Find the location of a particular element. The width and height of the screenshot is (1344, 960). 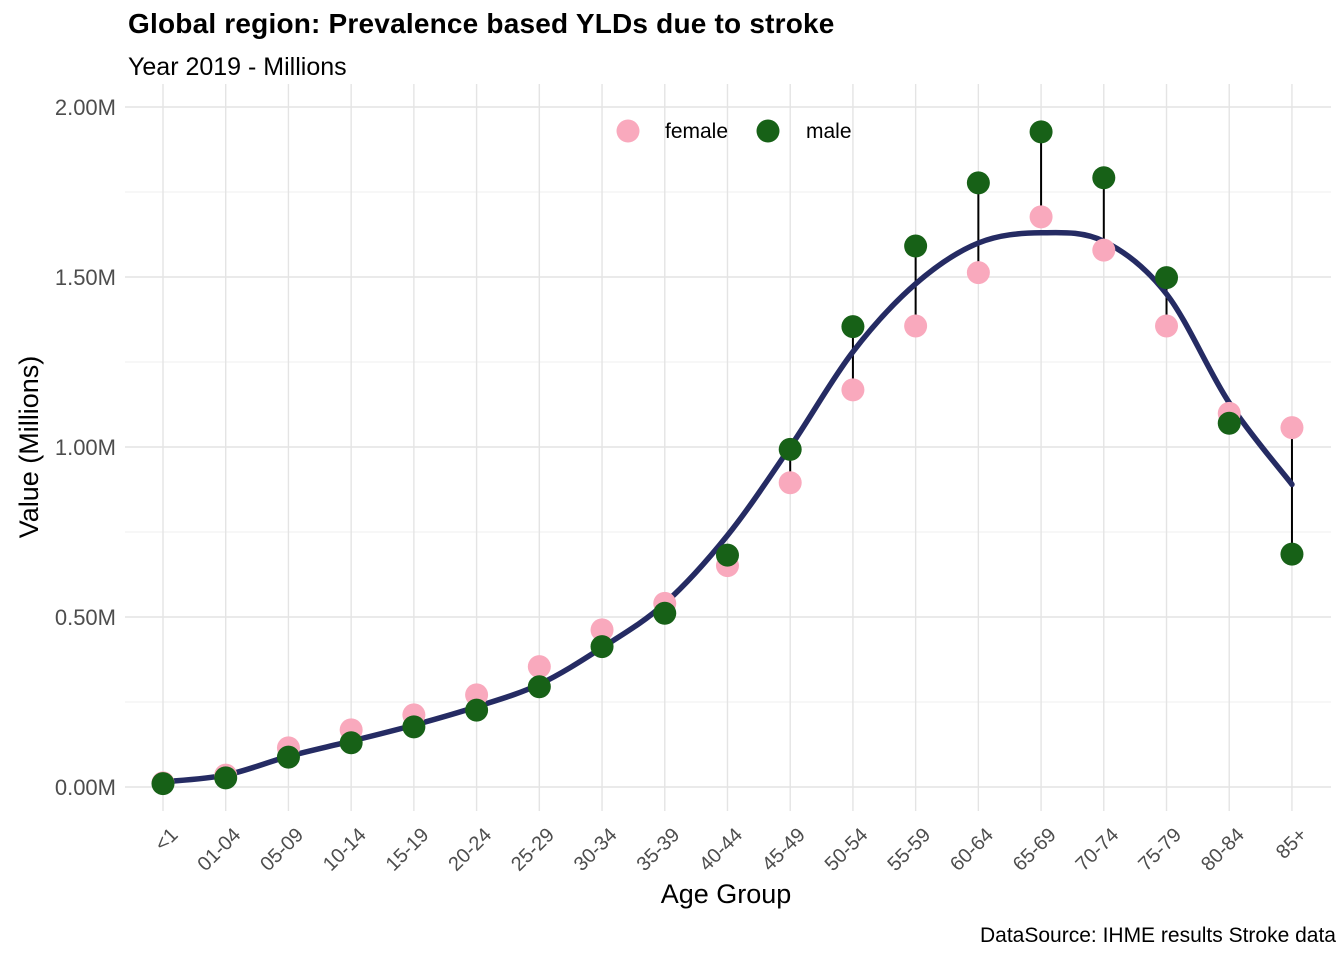

legend-label-female: female is located at coordinates (696, 131).